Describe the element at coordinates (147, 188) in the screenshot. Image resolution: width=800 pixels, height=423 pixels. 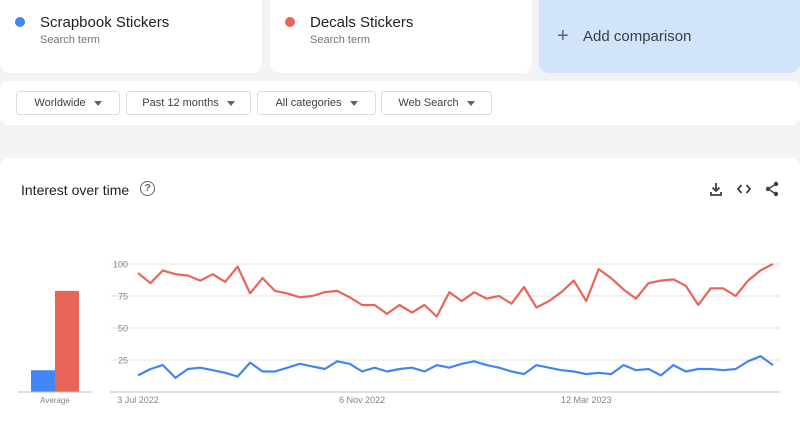
I see `help-icon: ?` at that location.